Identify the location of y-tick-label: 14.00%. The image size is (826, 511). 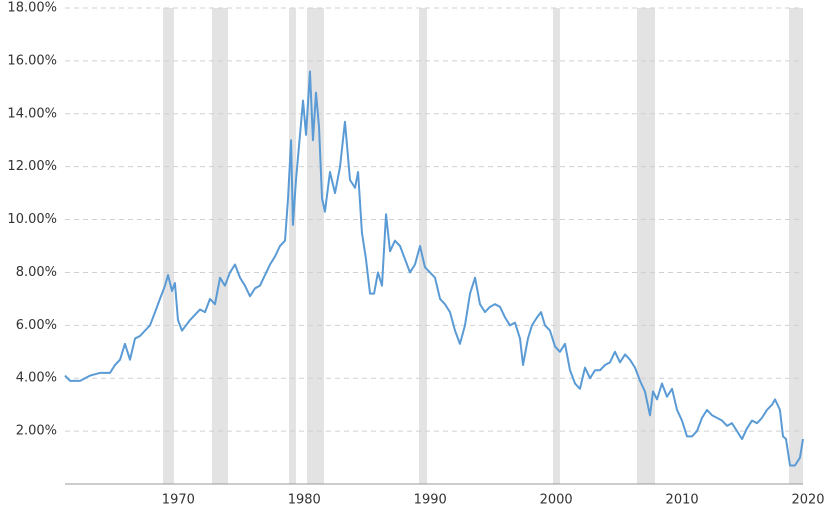
(32, 113).